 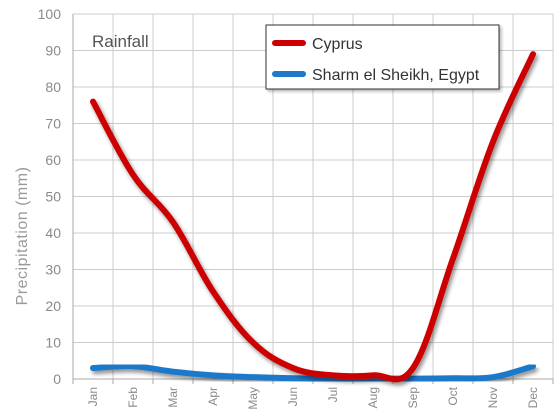 I want to click on x-tick-label: Feb, so click(x=133, y=397).